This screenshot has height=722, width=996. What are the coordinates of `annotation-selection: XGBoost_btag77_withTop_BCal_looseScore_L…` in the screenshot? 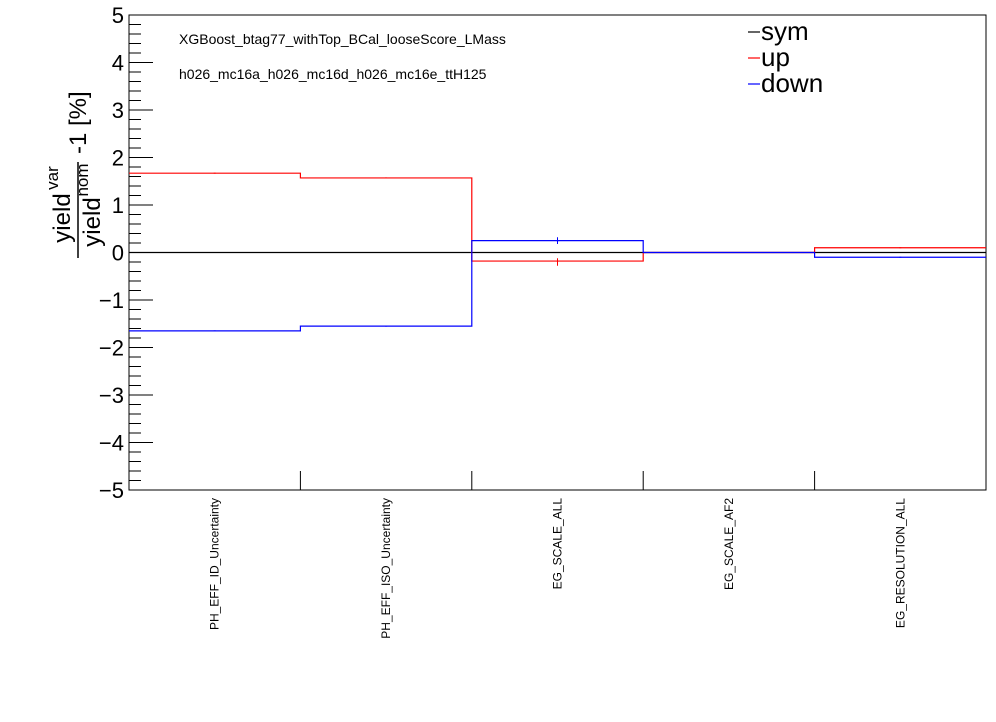 It's located at (342, 39).